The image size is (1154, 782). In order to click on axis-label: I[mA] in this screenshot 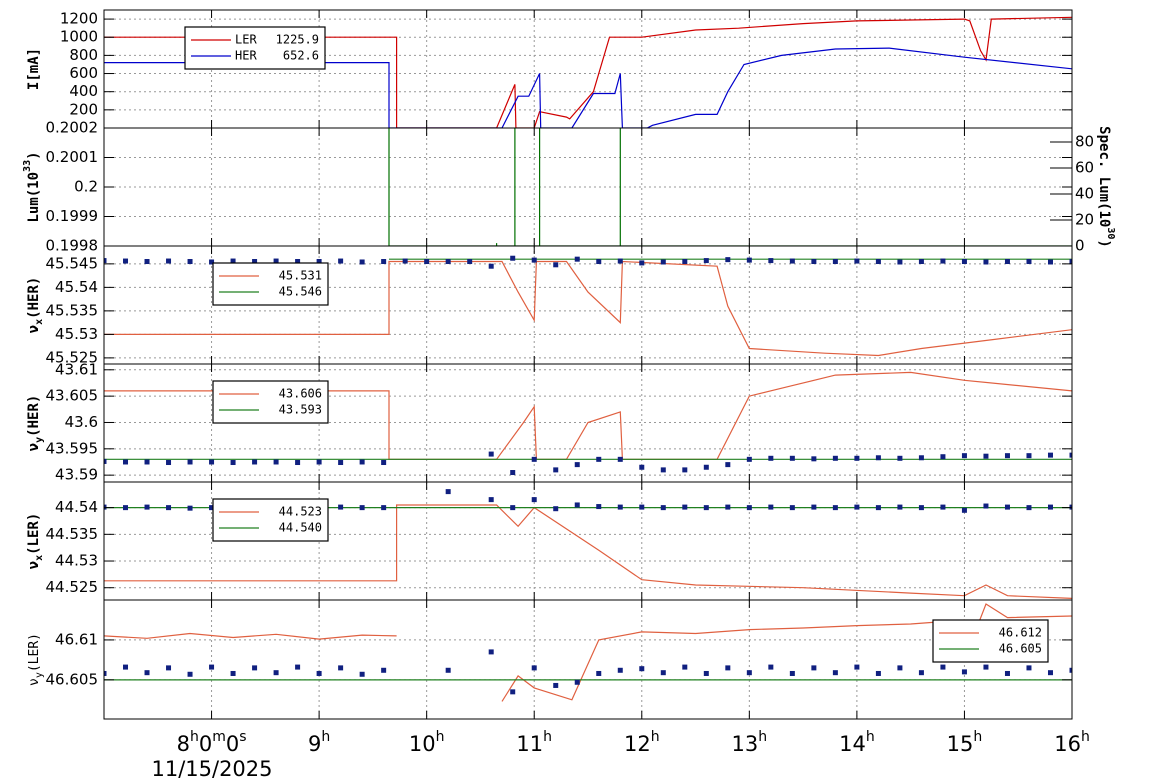, I will do `click(34, 69)`.